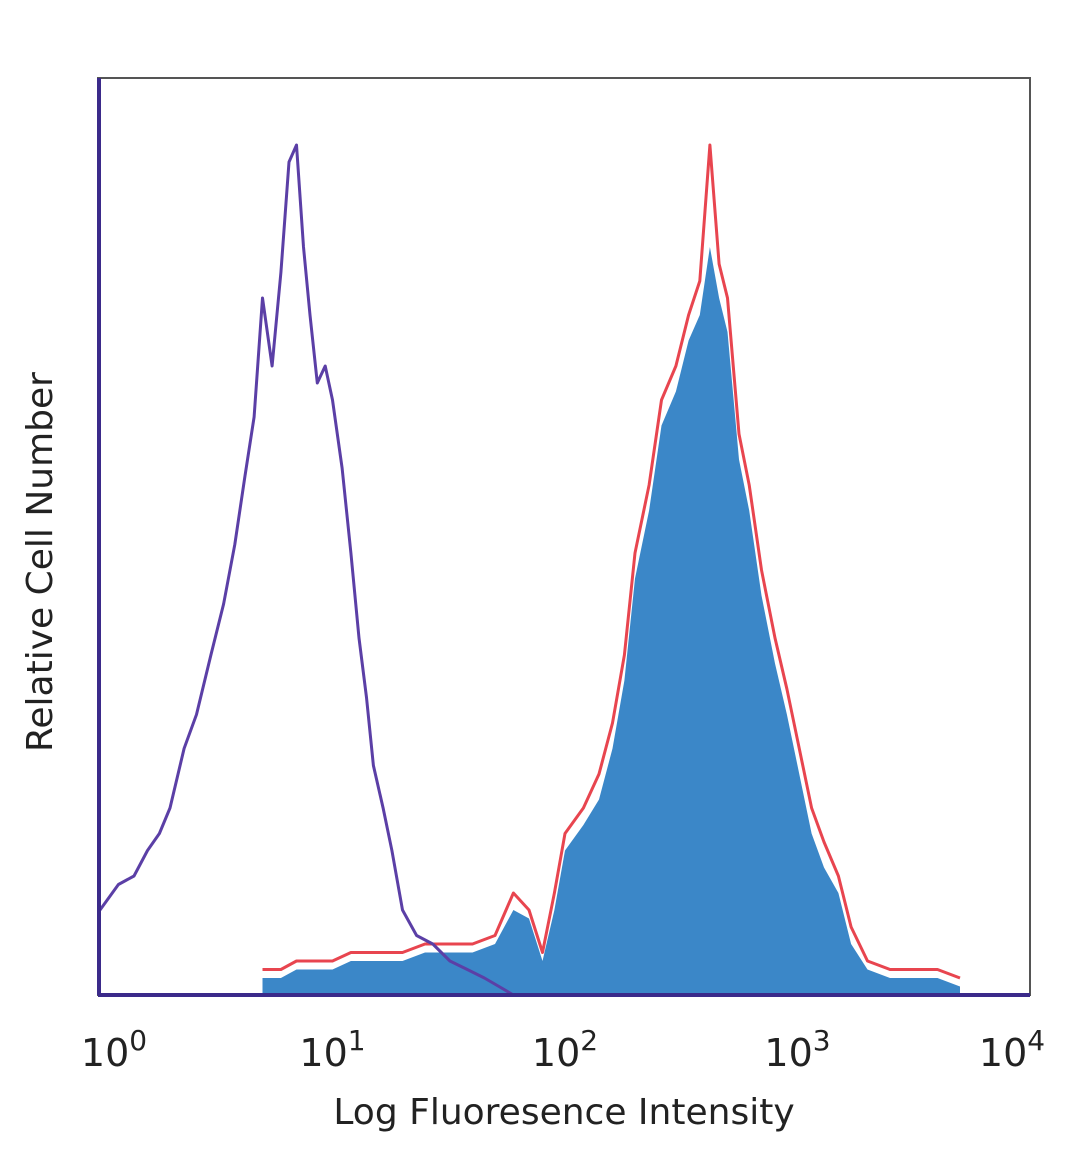 Image resolution: width=1080 pixels, height=1169 pixels. Describe the element at coordinates (1012, 1049) in the screenshot. I see `x-tick-label: 10⁴` at that location.